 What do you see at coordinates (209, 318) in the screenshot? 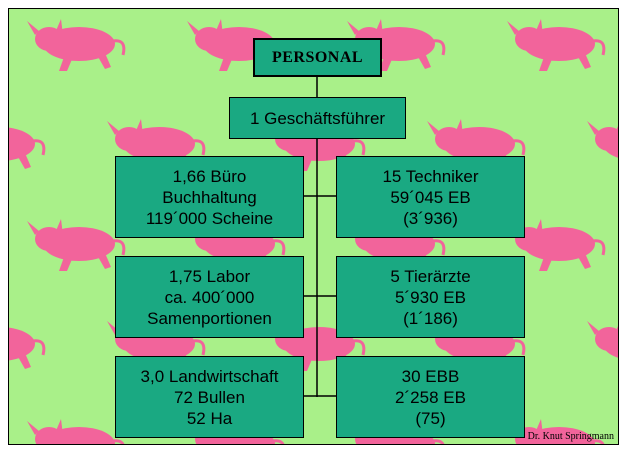
I see `node-line: Samenportionen` at bounding box center [209, 318].